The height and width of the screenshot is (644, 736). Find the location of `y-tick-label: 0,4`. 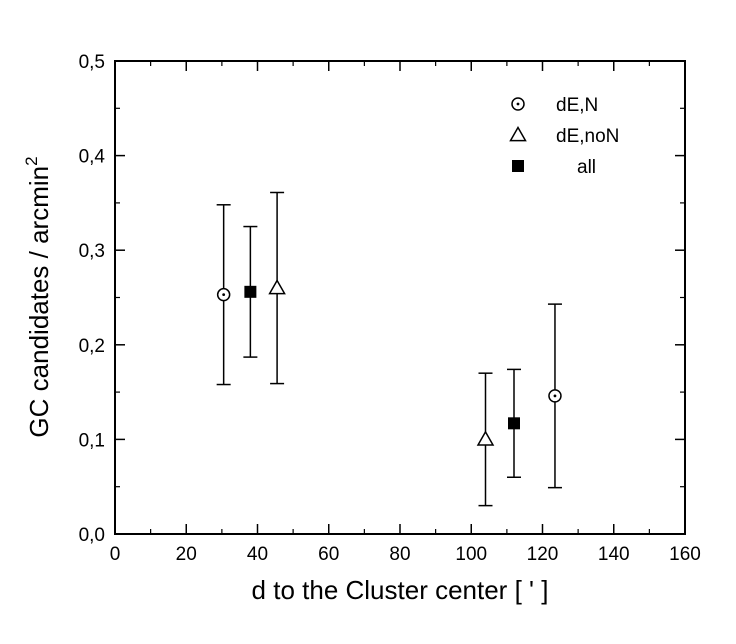

y-tick-label: 0,4 is located at coordinates (92, 157).